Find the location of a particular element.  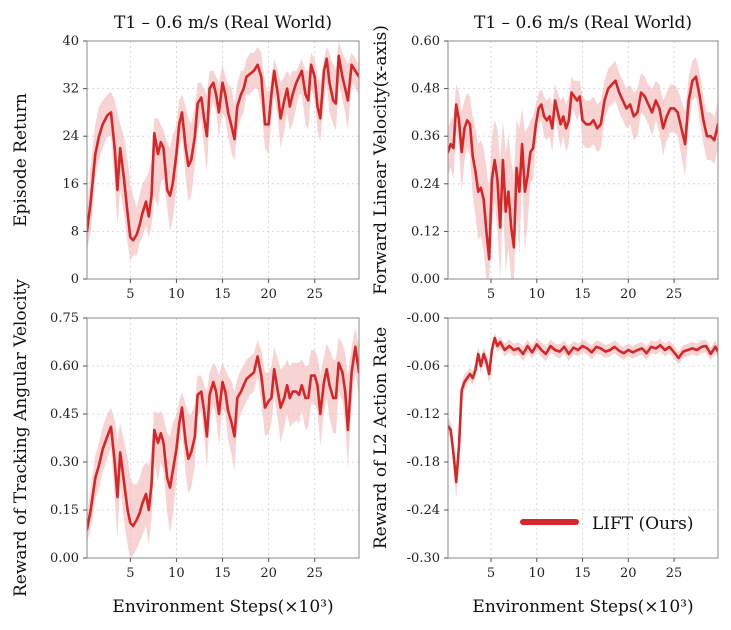

y-tick-label: 16 is located at coordinates (70, 184).